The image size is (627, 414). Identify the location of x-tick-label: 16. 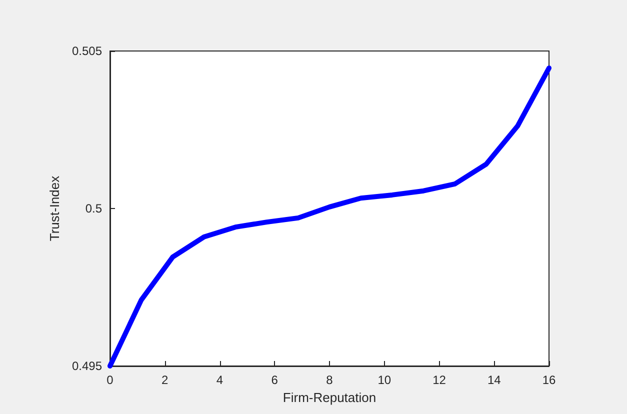
(549, 380).